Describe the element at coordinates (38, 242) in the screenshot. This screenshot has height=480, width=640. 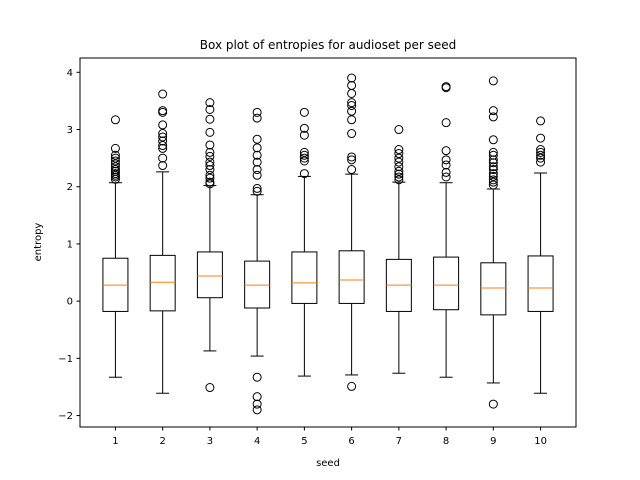
I see `y-axis-label: entropy` at that location.